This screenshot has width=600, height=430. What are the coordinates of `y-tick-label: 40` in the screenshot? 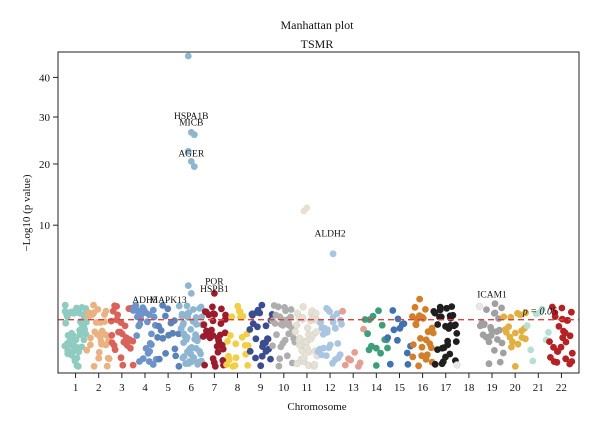 It's located at (45, 78).